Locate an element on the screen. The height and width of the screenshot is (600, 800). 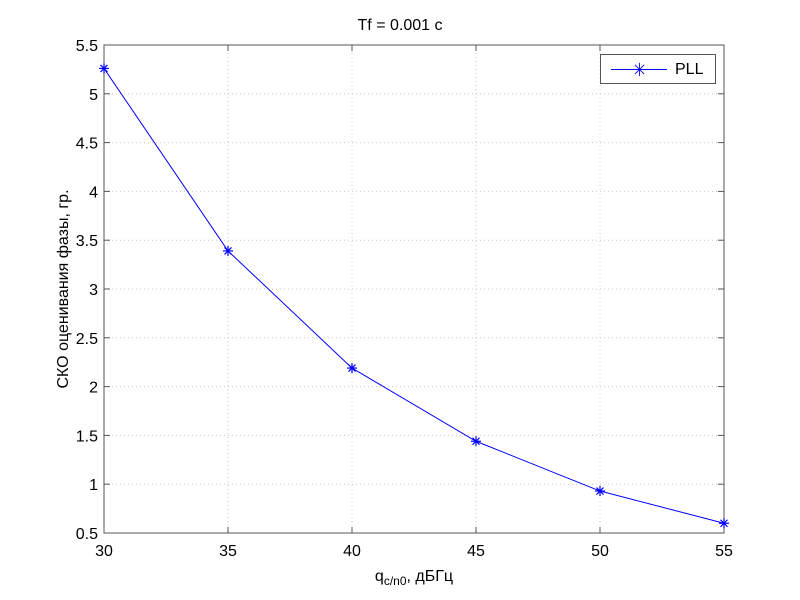
y-axis-label: СКО оценивания фазы, гр. is located at coordinates (63, 289).